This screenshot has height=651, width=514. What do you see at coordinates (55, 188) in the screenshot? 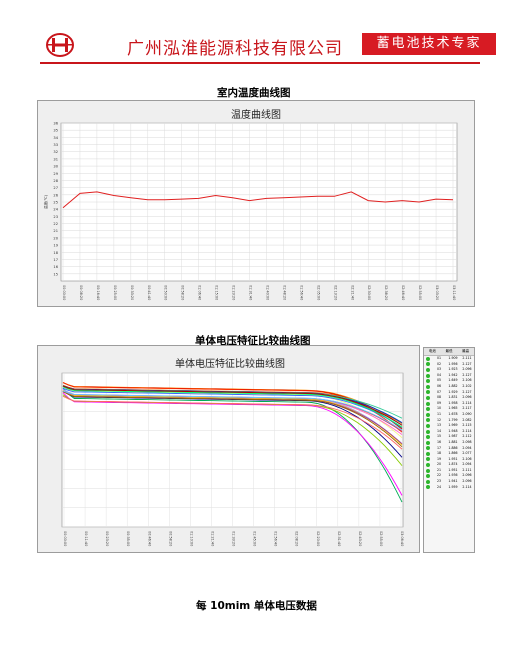
I see `y-tick-label: 27` at bounding box center [55, 188].